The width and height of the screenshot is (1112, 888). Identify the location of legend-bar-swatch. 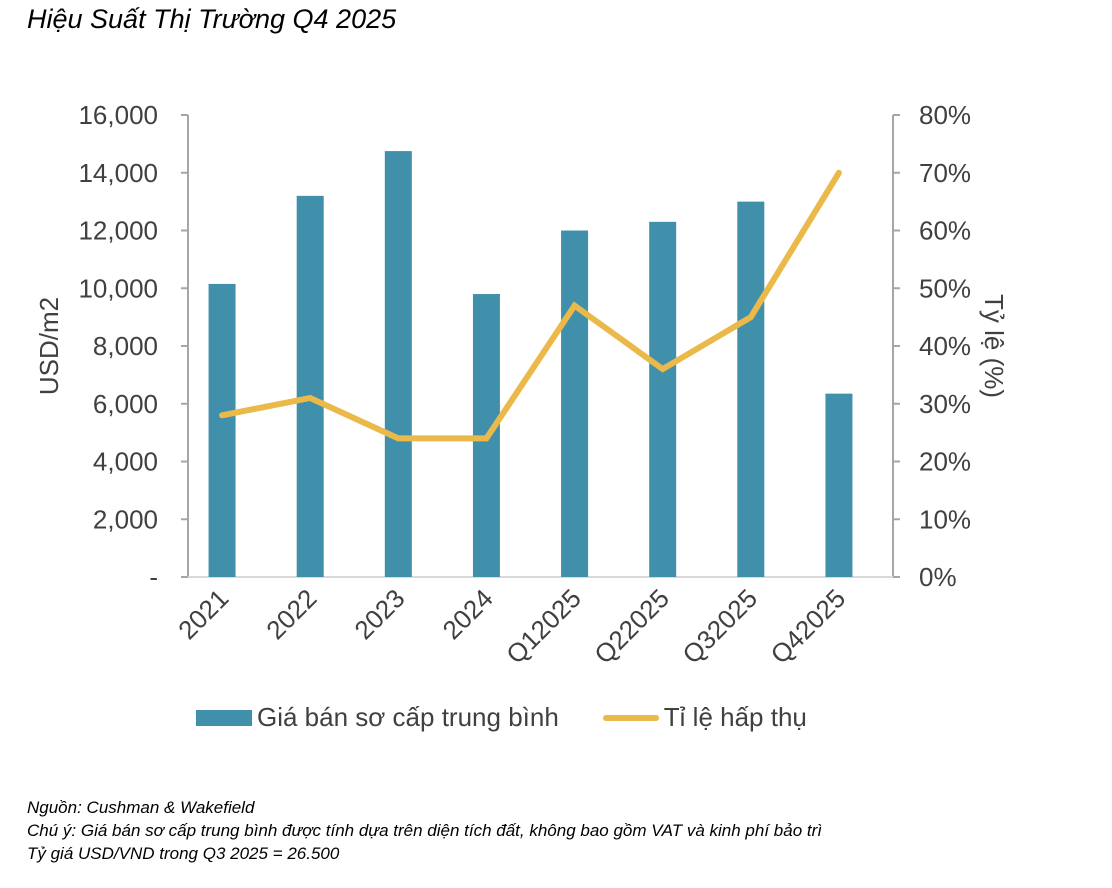
(224, 717).